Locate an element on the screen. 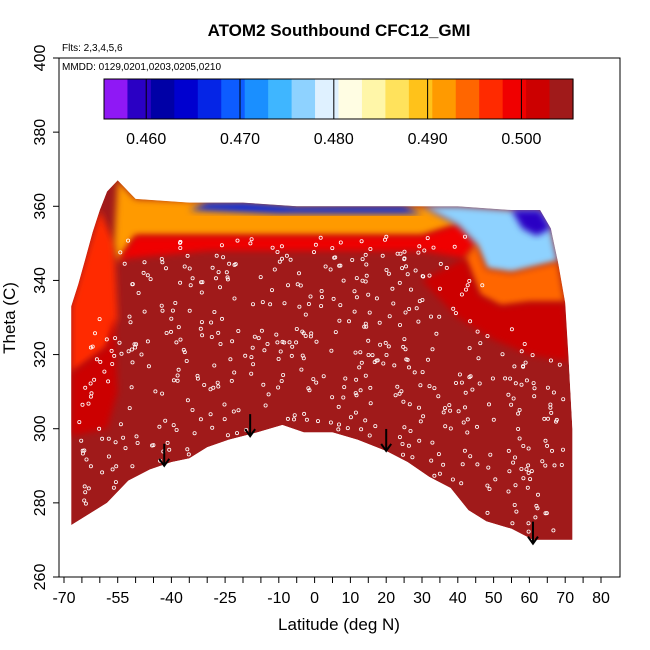  colorbar-tick-label: 0.470 is located at coordinates (240, 139).